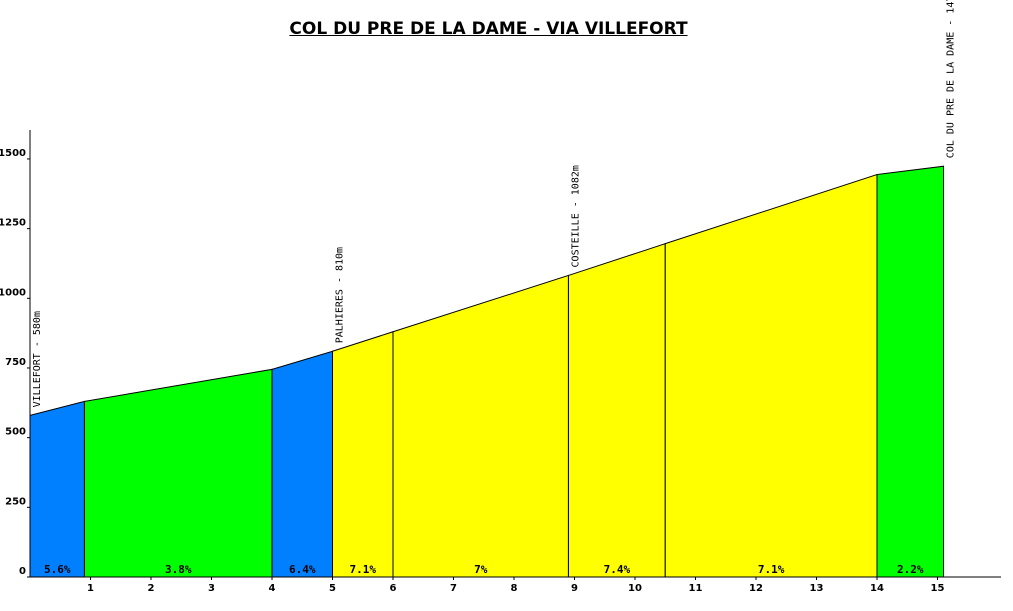  I want to click on y-tick-label: 500, so click(15, 432).